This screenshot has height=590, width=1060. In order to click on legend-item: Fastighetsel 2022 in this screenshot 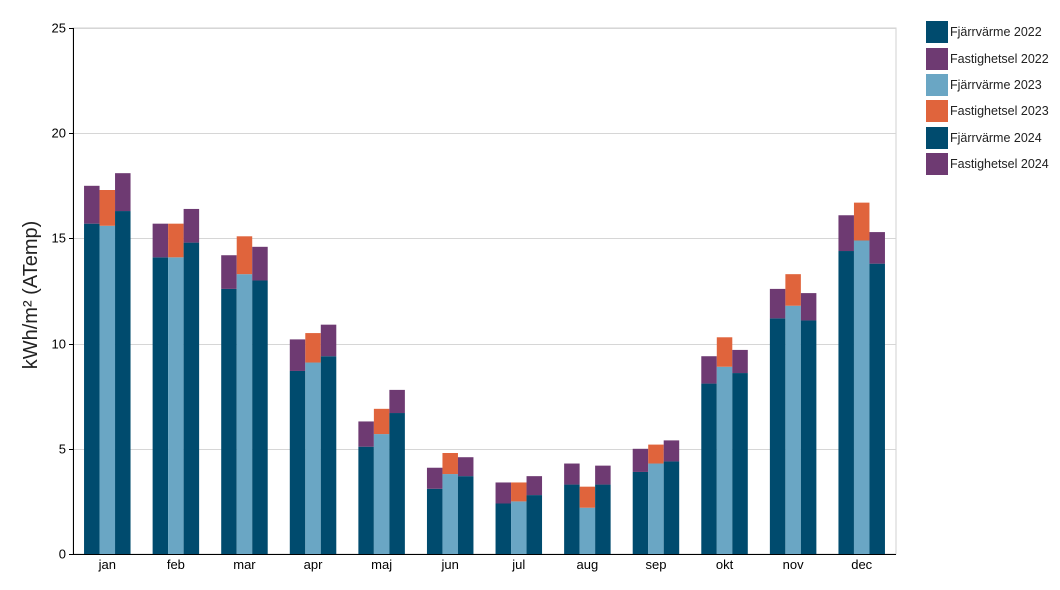, I will do `click(993, 58)`.